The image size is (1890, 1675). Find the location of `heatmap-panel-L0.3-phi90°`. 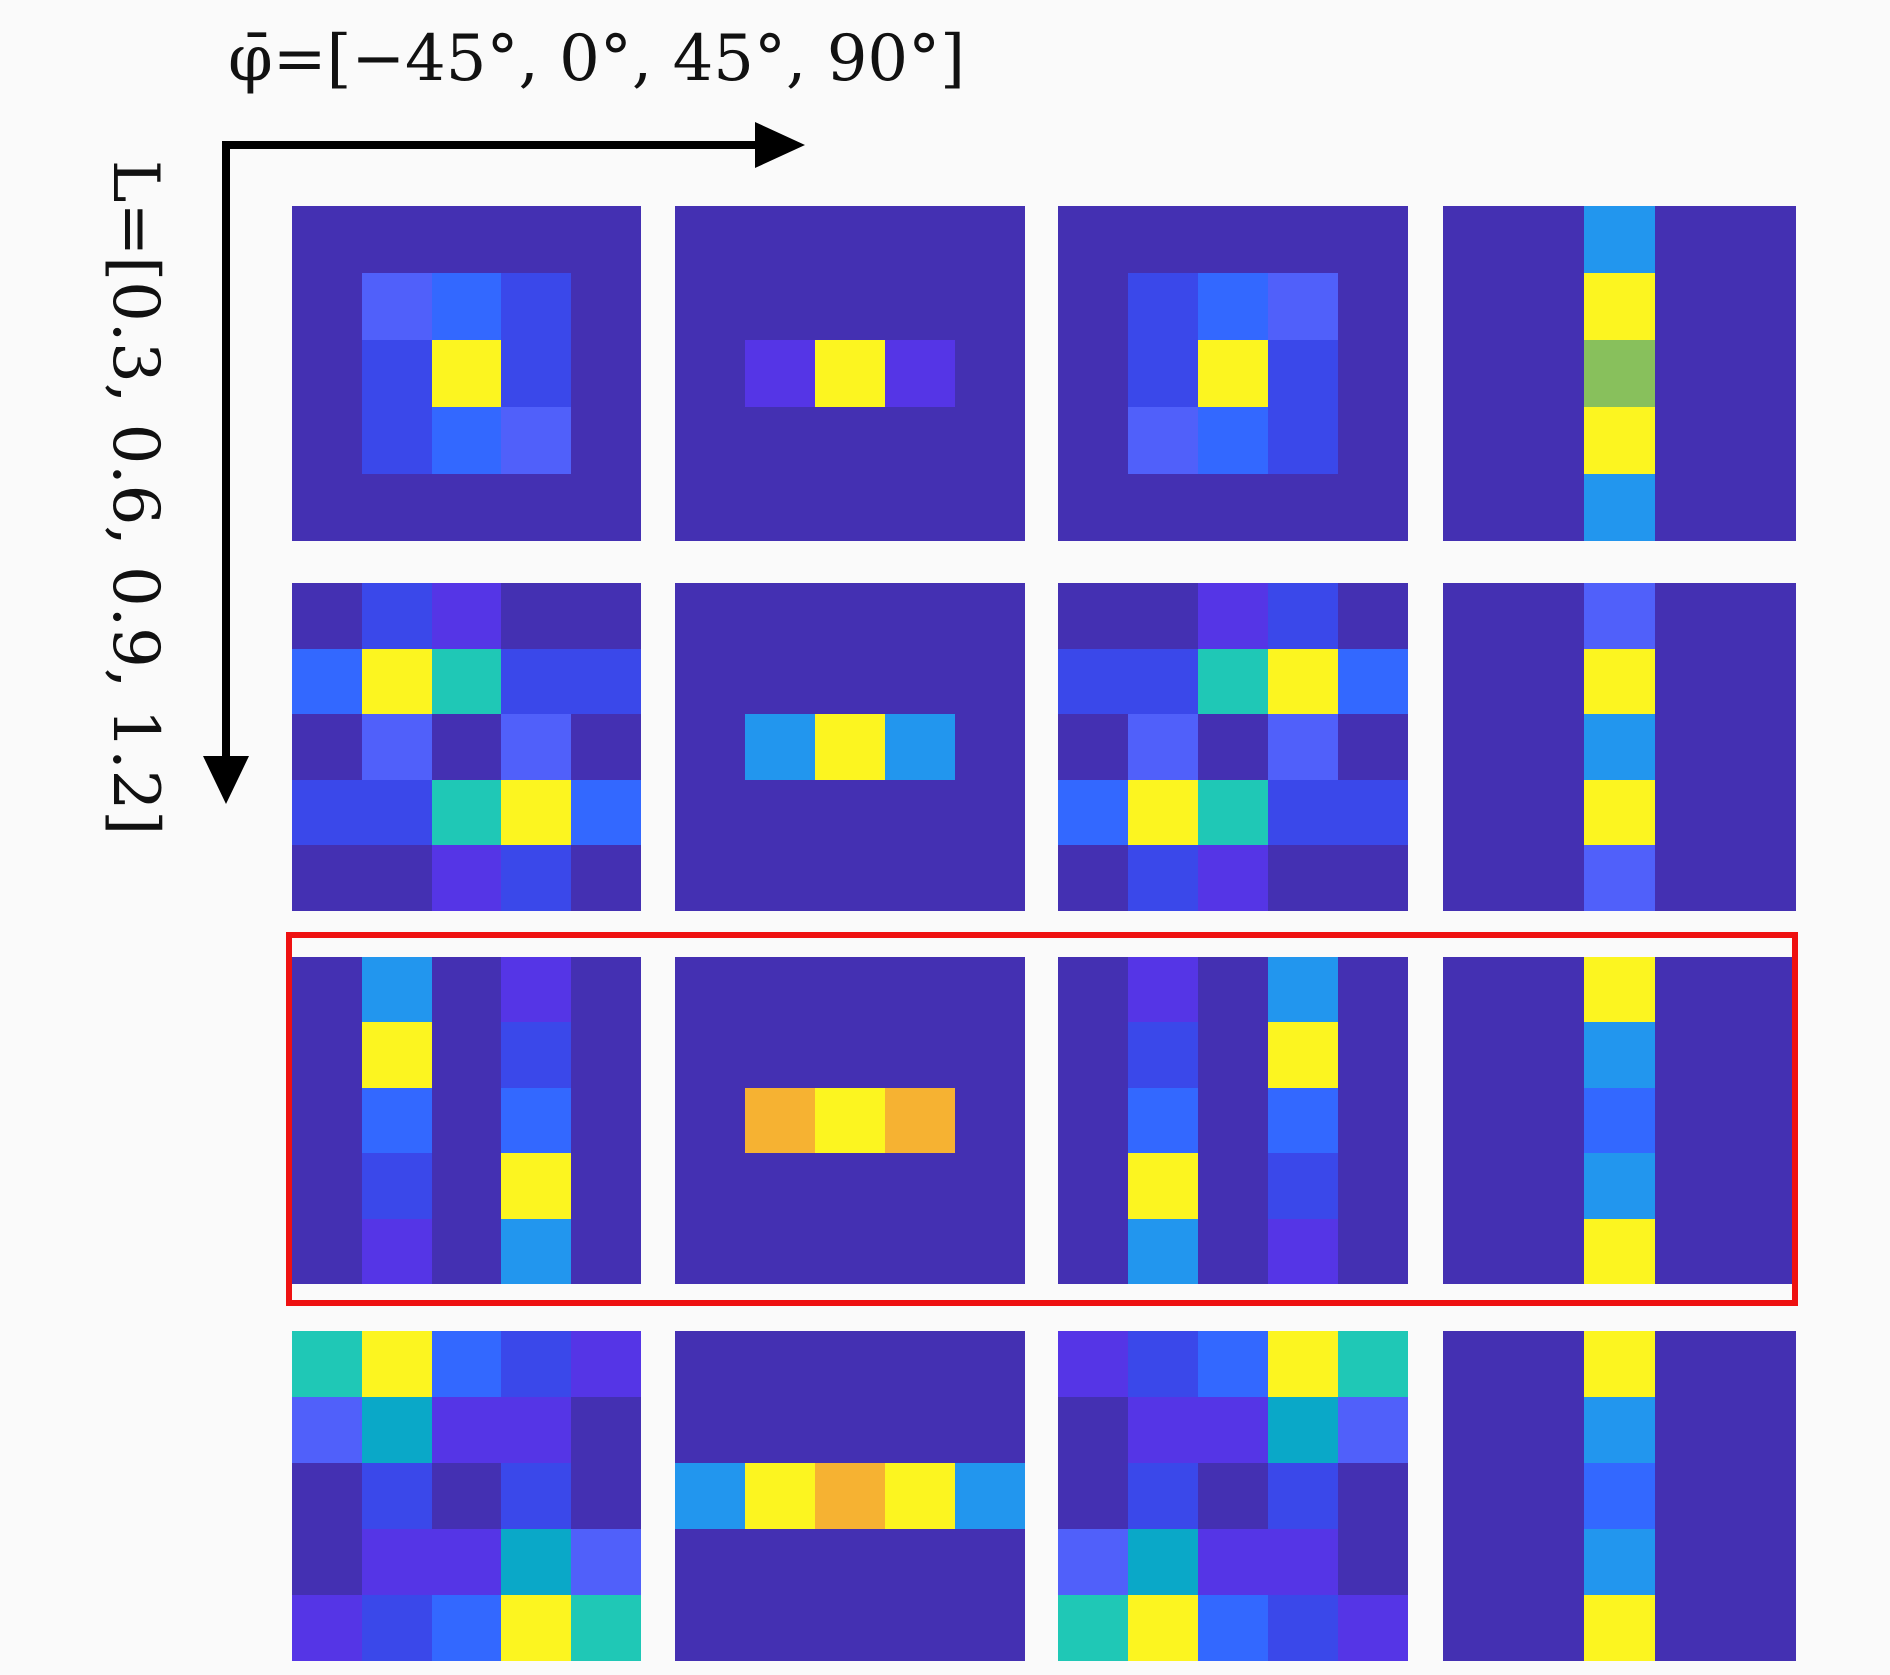

heatmap-panel-L0.3-phi90° is located at coordinates (1619, 373).